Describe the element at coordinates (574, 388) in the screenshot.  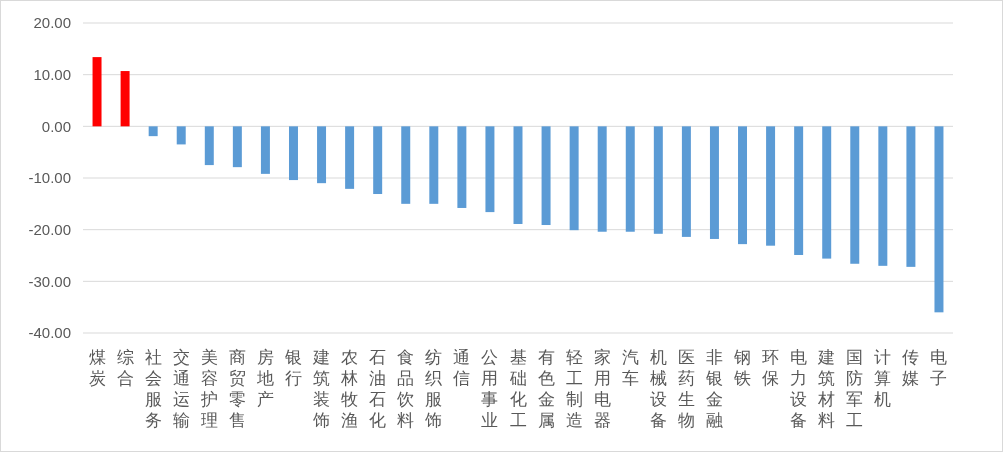
I see `x-tick-label: 轻工制造` at that location.